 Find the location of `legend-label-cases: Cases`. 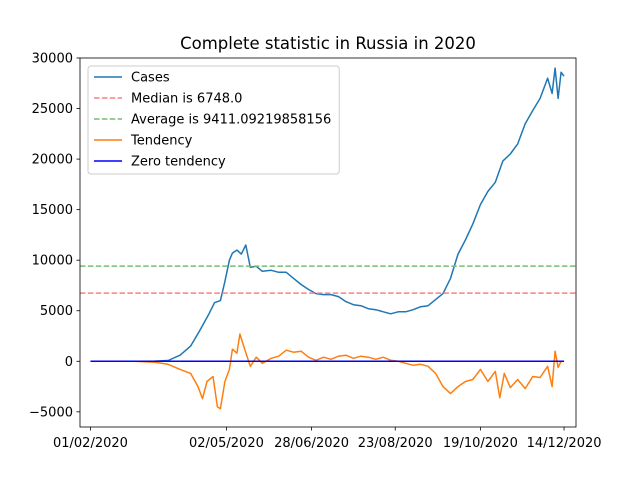

legend-label-cases: Cases is located at coordinates (150, 78).